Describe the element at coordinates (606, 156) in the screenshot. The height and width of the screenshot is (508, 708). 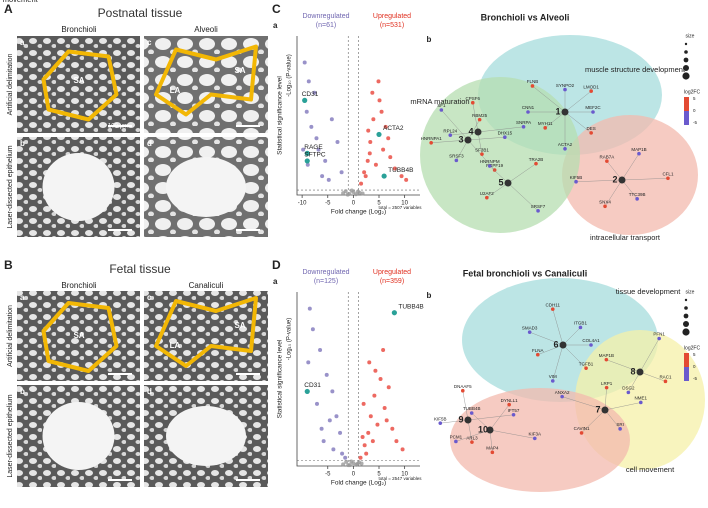
I see `gene-name: RAB7A` at that location.